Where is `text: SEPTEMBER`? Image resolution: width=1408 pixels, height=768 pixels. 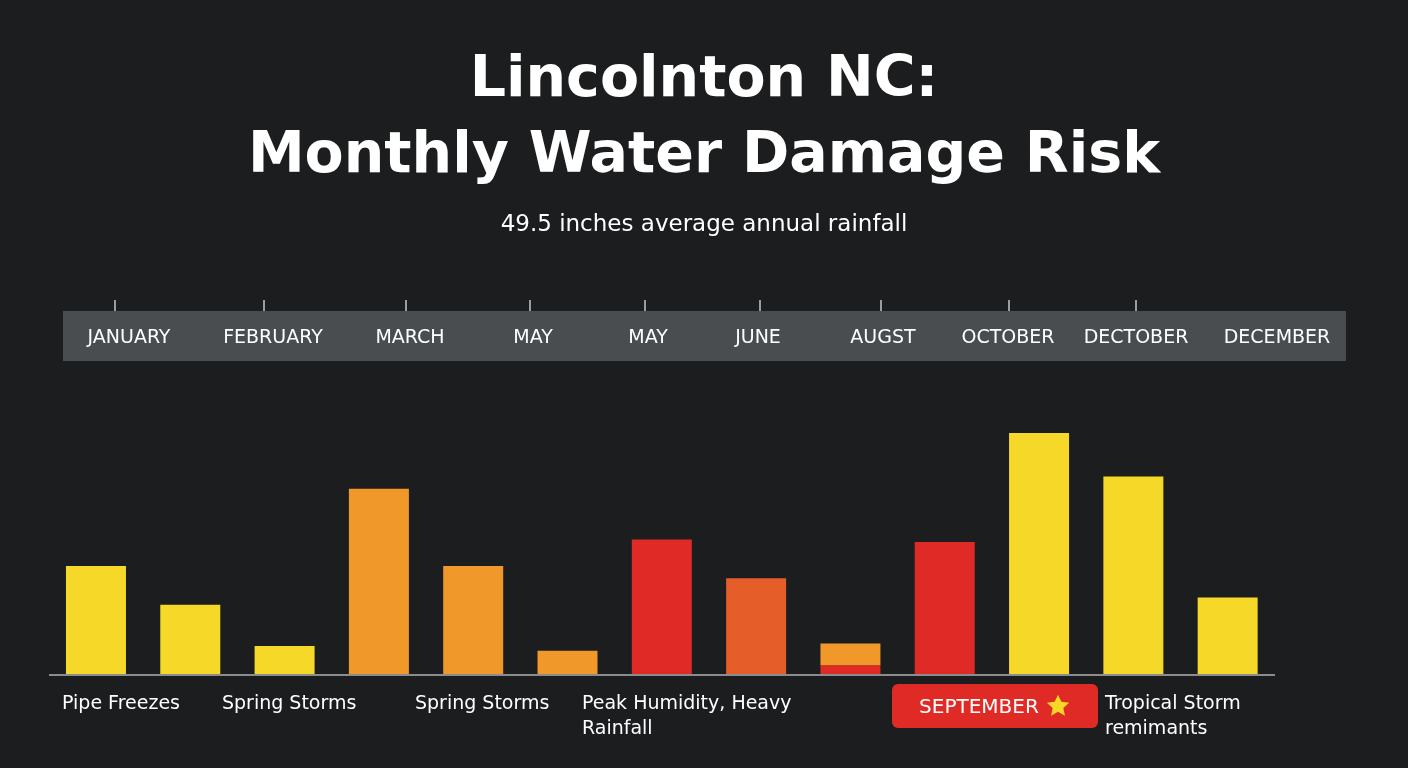 text: SEPTEMBER is located at coordinates (979, 706).